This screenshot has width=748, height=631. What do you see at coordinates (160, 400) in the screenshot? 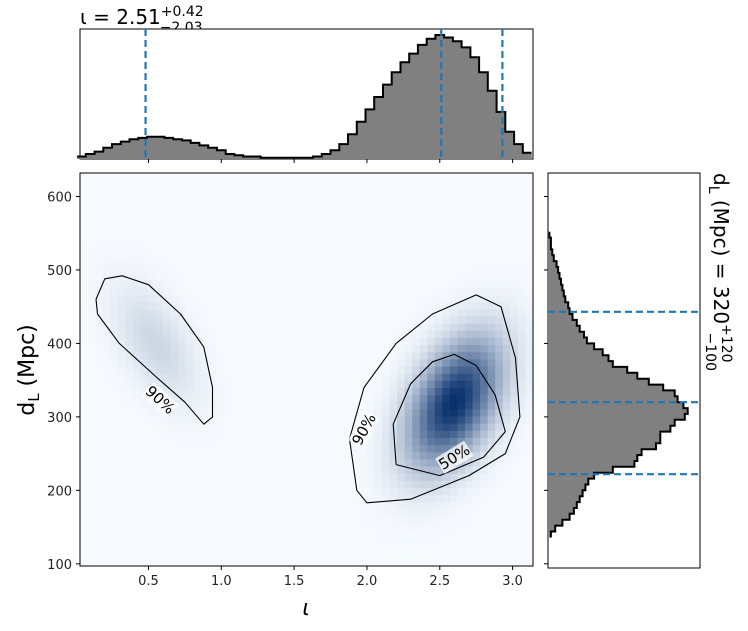
I see `contour-label-bg` at bounding box center [160, 400].